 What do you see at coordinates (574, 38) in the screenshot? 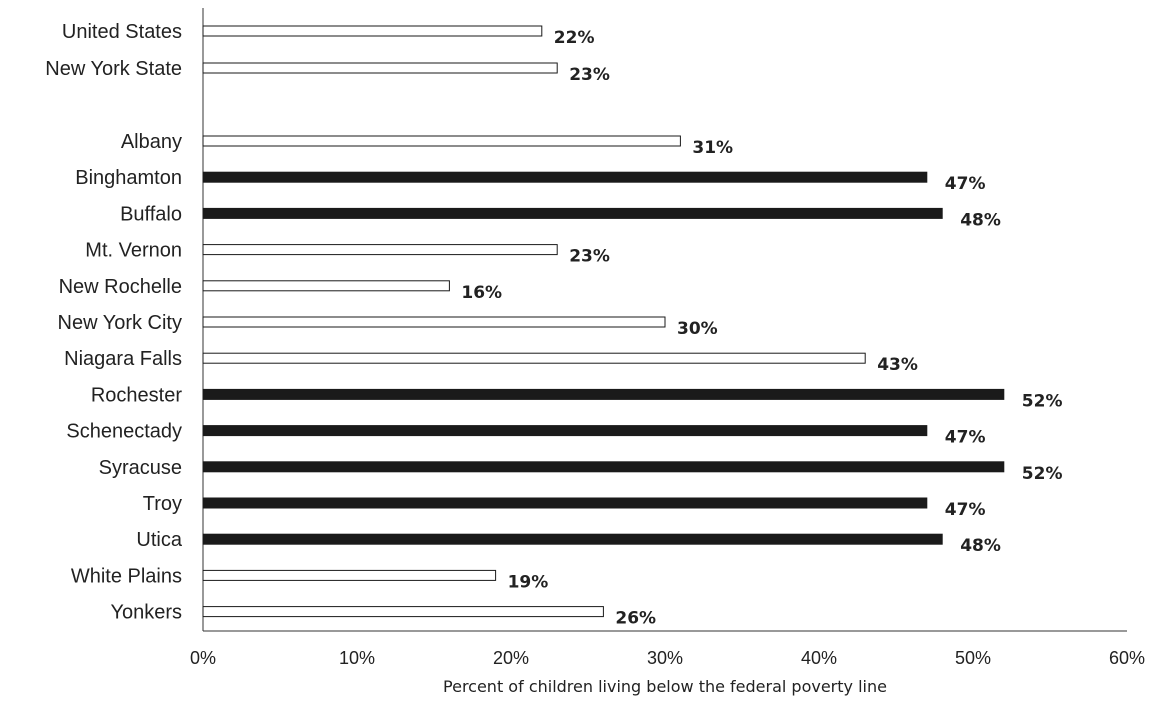
I see `value-label: 22%` at bounding box center [574, 38].